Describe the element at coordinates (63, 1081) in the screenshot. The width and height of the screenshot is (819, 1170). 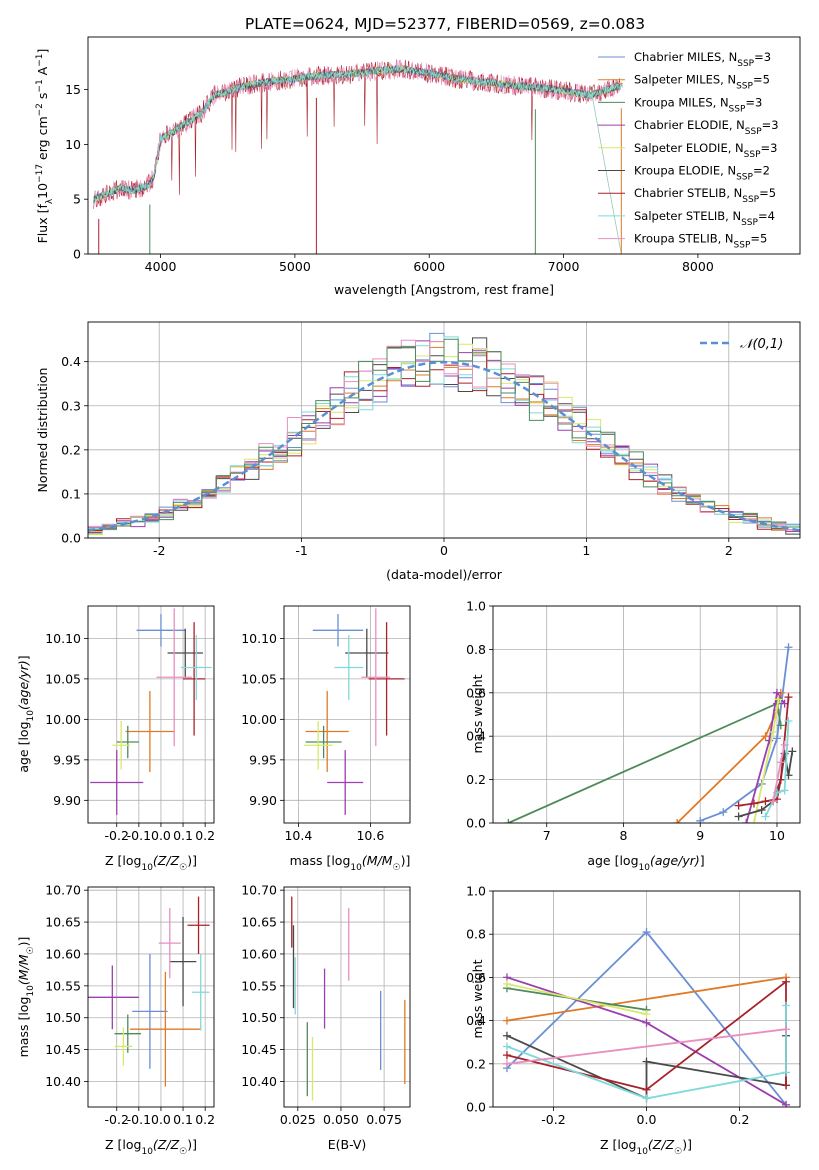
I see `y-tick-label: 10.40` at that location.